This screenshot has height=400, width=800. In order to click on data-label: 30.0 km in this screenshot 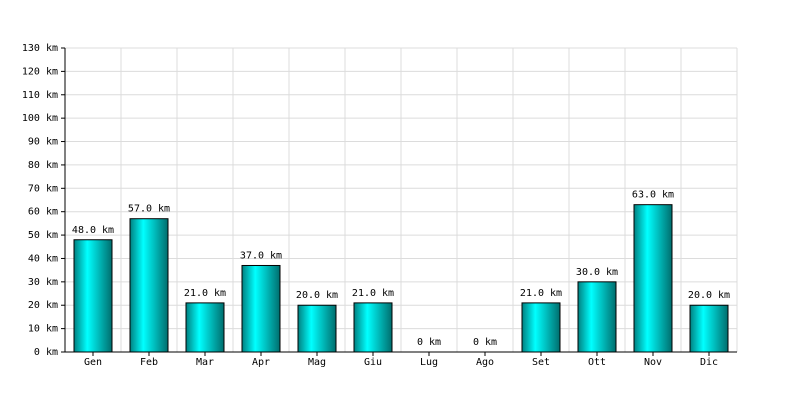, I will do `click(597, 272)`.